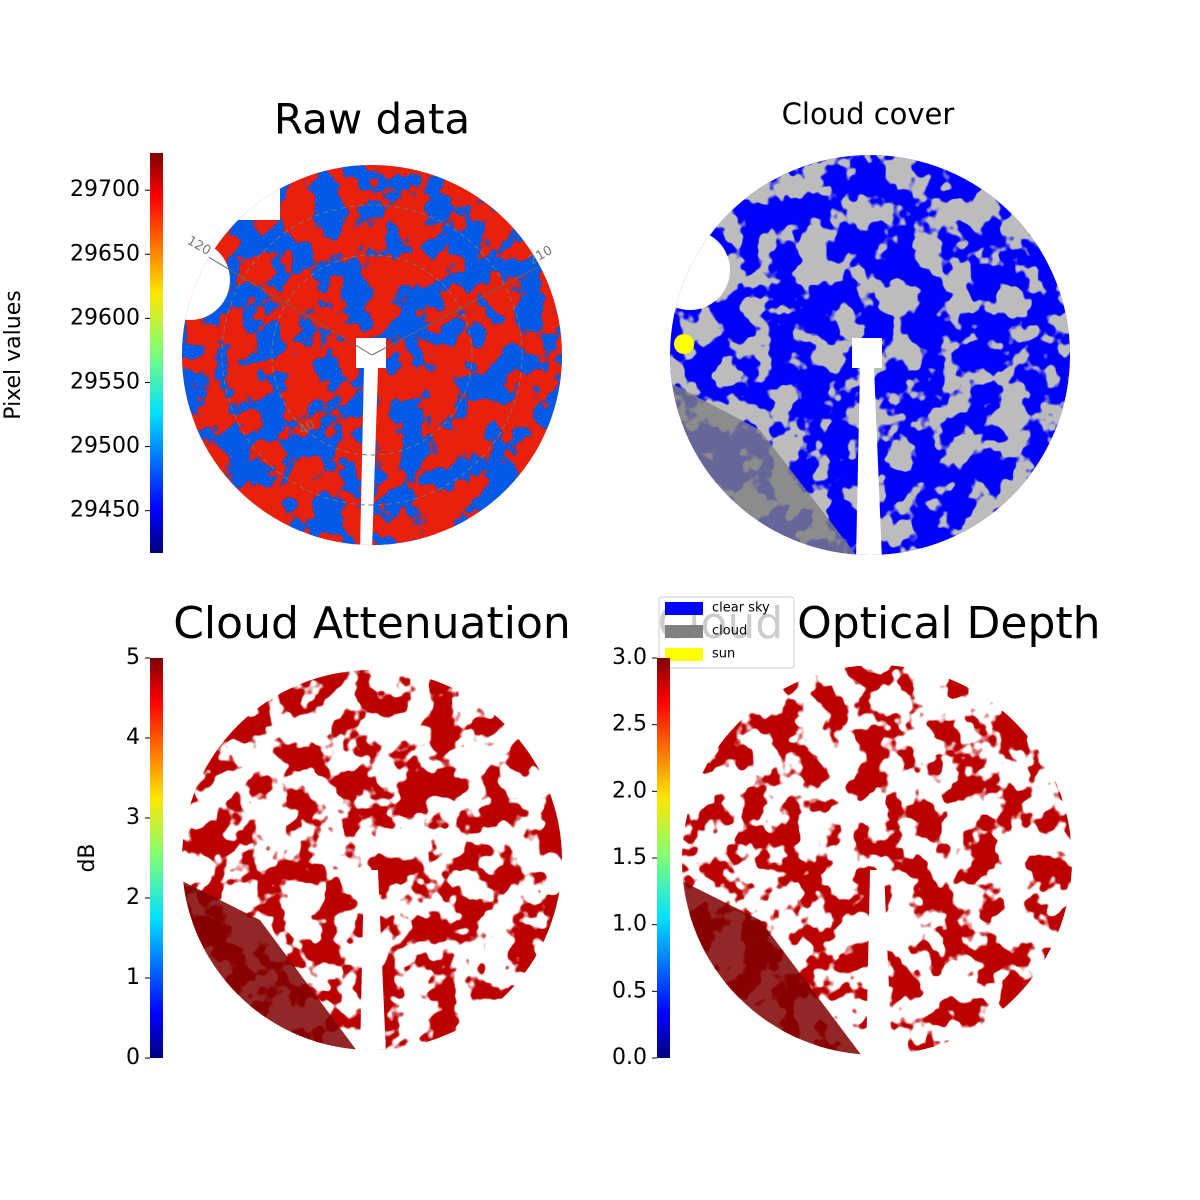 The image size is (1200, 1200). Describe the element at coordinates (105, 317) in the screenshot. I see `colorbar-tick-label: 29600` at that location.